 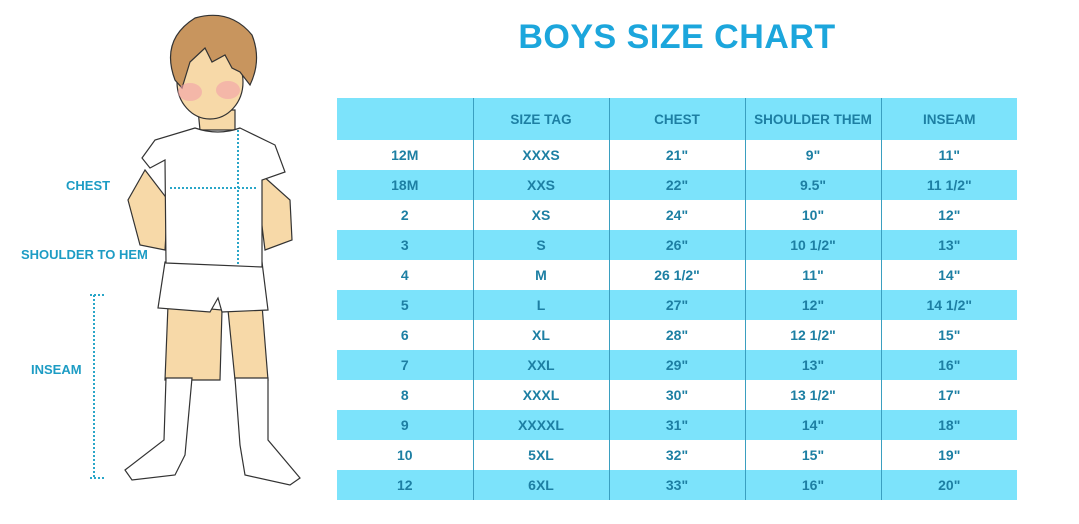 What do you see at coordinates (948, 425) in the screenshot?
I see `table-cell: 18"` at bounding box center [948, 425].